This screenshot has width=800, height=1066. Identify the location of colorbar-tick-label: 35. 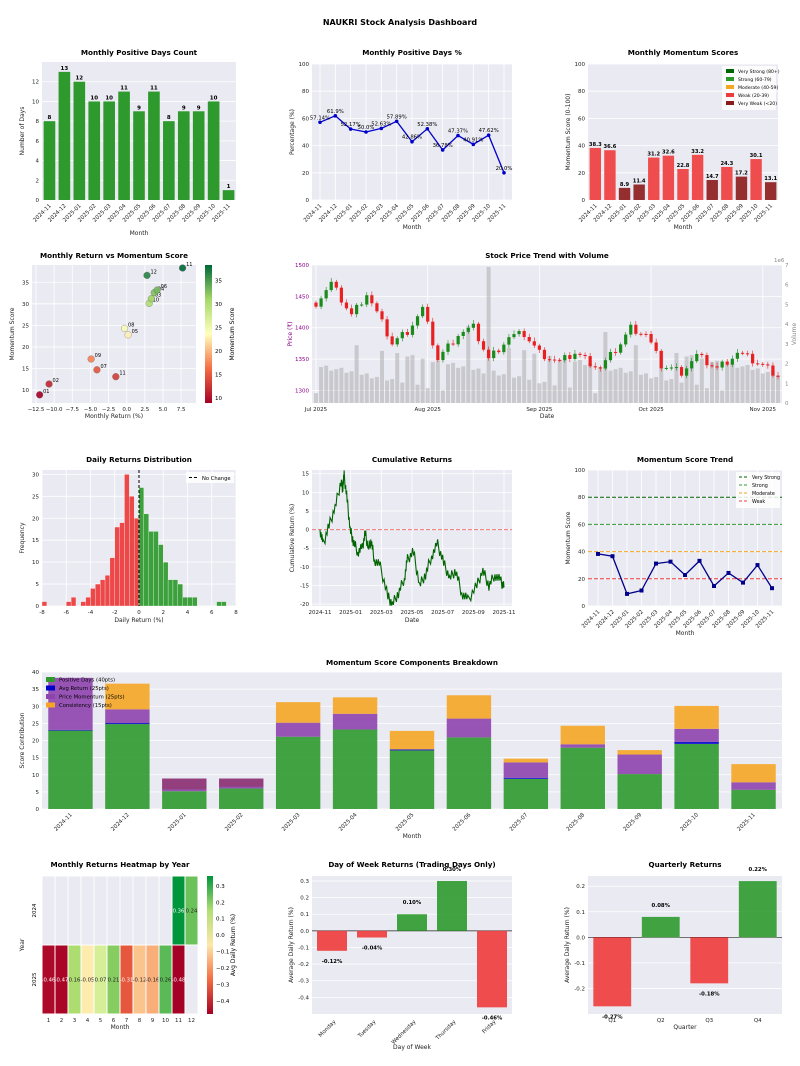
(218, 281).